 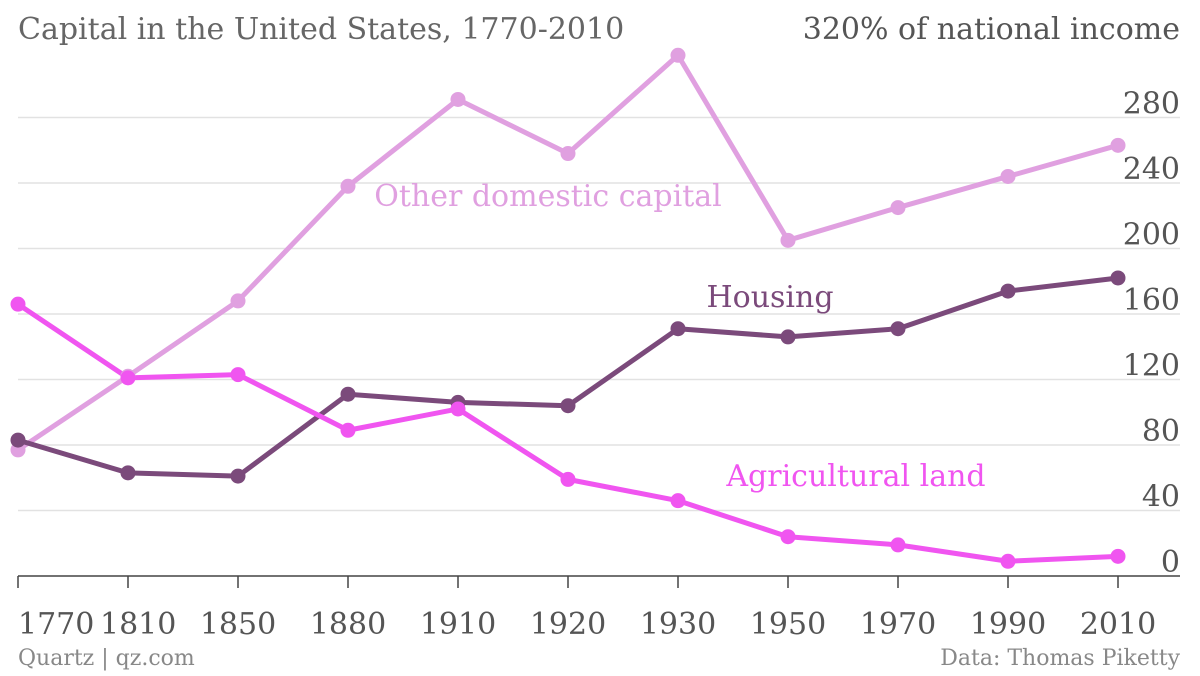 I want to click on point-agricultural-land-1930, so click(x=678, y=501).